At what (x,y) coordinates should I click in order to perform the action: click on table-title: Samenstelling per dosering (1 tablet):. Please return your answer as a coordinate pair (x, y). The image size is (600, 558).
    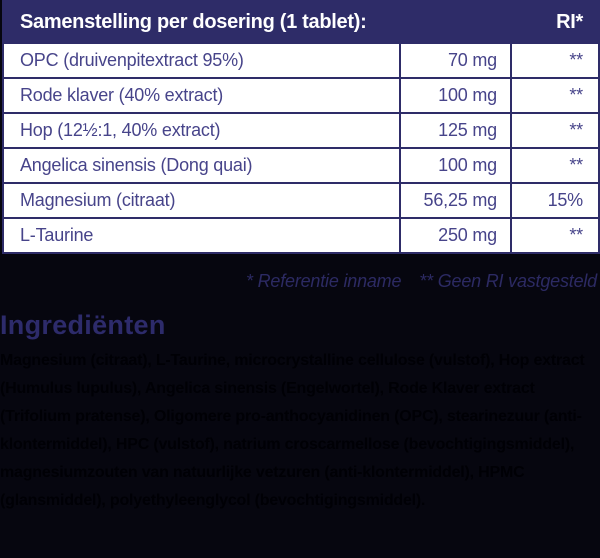
    Looking at the image, I should click on (193, 21).